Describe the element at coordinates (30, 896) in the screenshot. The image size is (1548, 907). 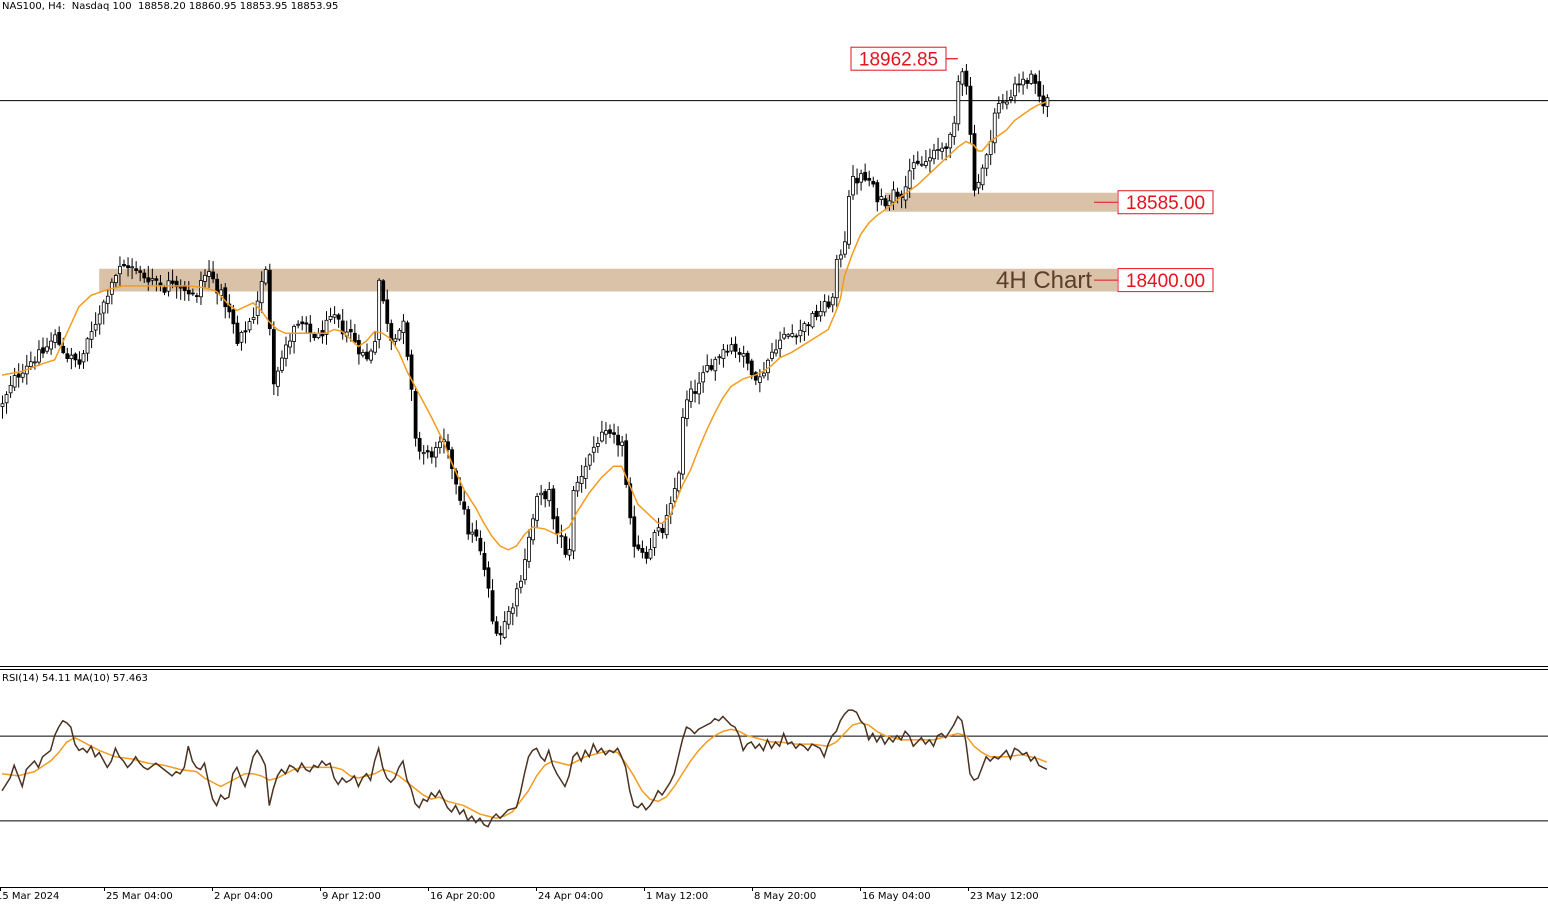
I see `x-tick-label: 15 Mar 2024` at that location.